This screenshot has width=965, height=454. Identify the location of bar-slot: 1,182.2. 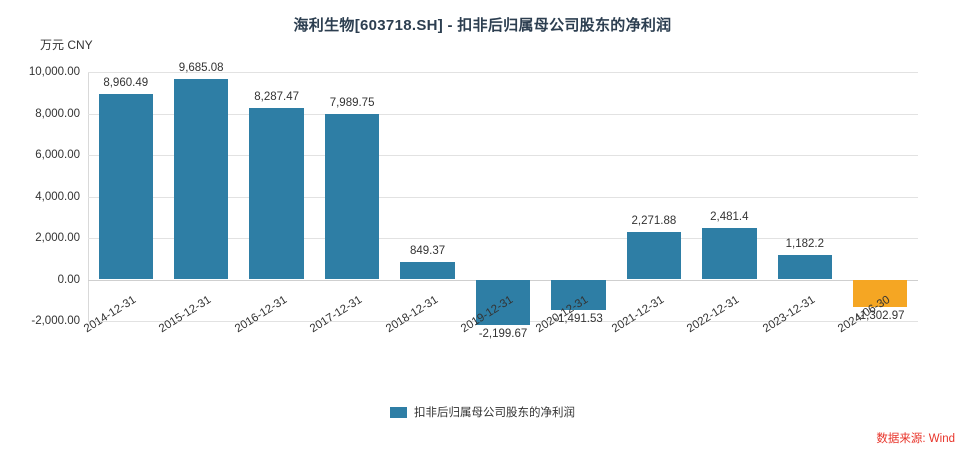
(804, 196).